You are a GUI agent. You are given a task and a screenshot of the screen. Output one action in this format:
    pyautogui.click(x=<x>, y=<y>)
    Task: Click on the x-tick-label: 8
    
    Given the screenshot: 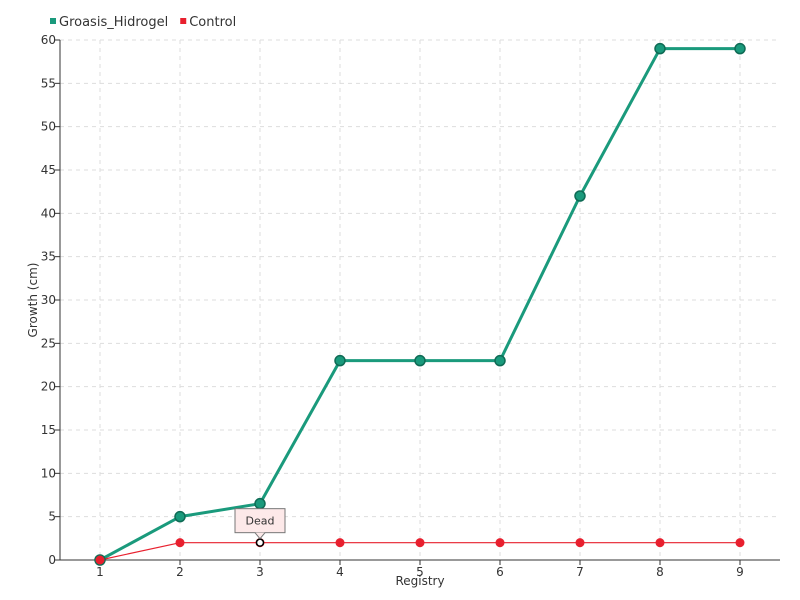 What is the action you would take?
    pyautogui.click(x=660, y=572)
    